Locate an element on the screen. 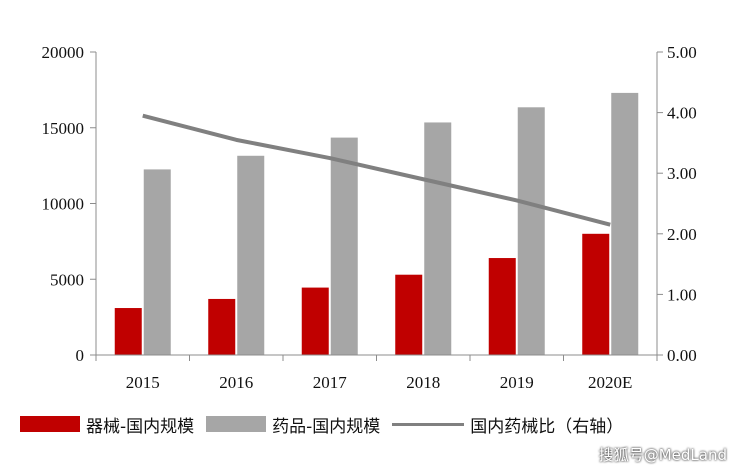 The height and width of the screenshot is (471, 741). y-left-tick-label: 10000 is located at coordinates (63, 204).